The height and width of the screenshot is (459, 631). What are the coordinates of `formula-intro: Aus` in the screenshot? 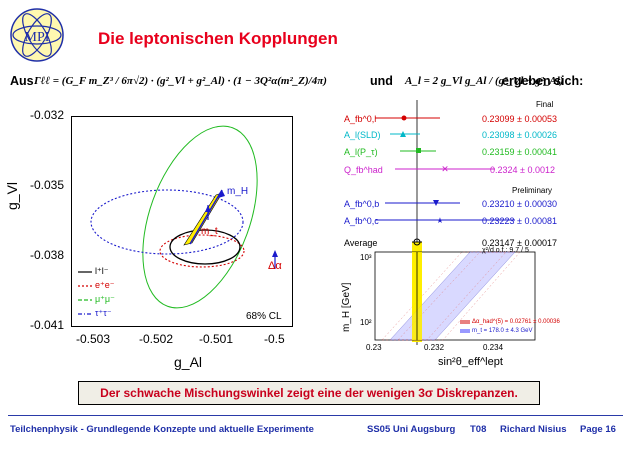 It's located at (22, 81).